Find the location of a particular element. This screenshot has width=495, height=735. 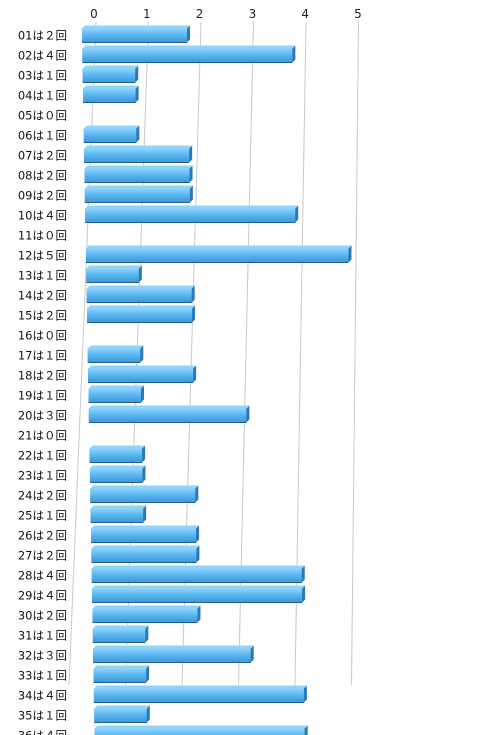

category-label: 22は１回 is located at coordinates (42, 456).